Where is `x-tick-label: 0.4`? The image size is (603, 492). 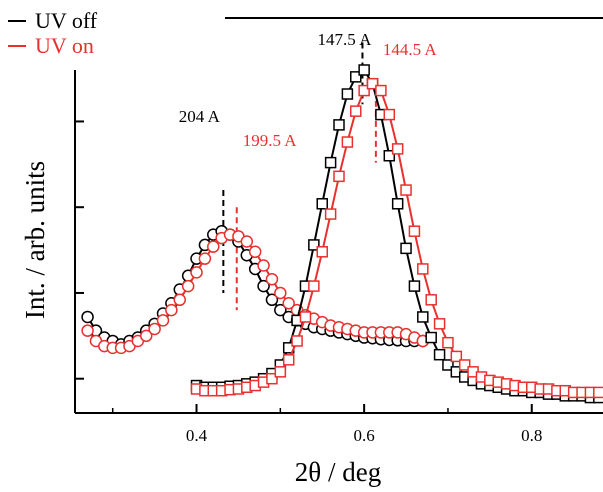
x-tick-label: 0.4 is located at coordinates (197, 435).